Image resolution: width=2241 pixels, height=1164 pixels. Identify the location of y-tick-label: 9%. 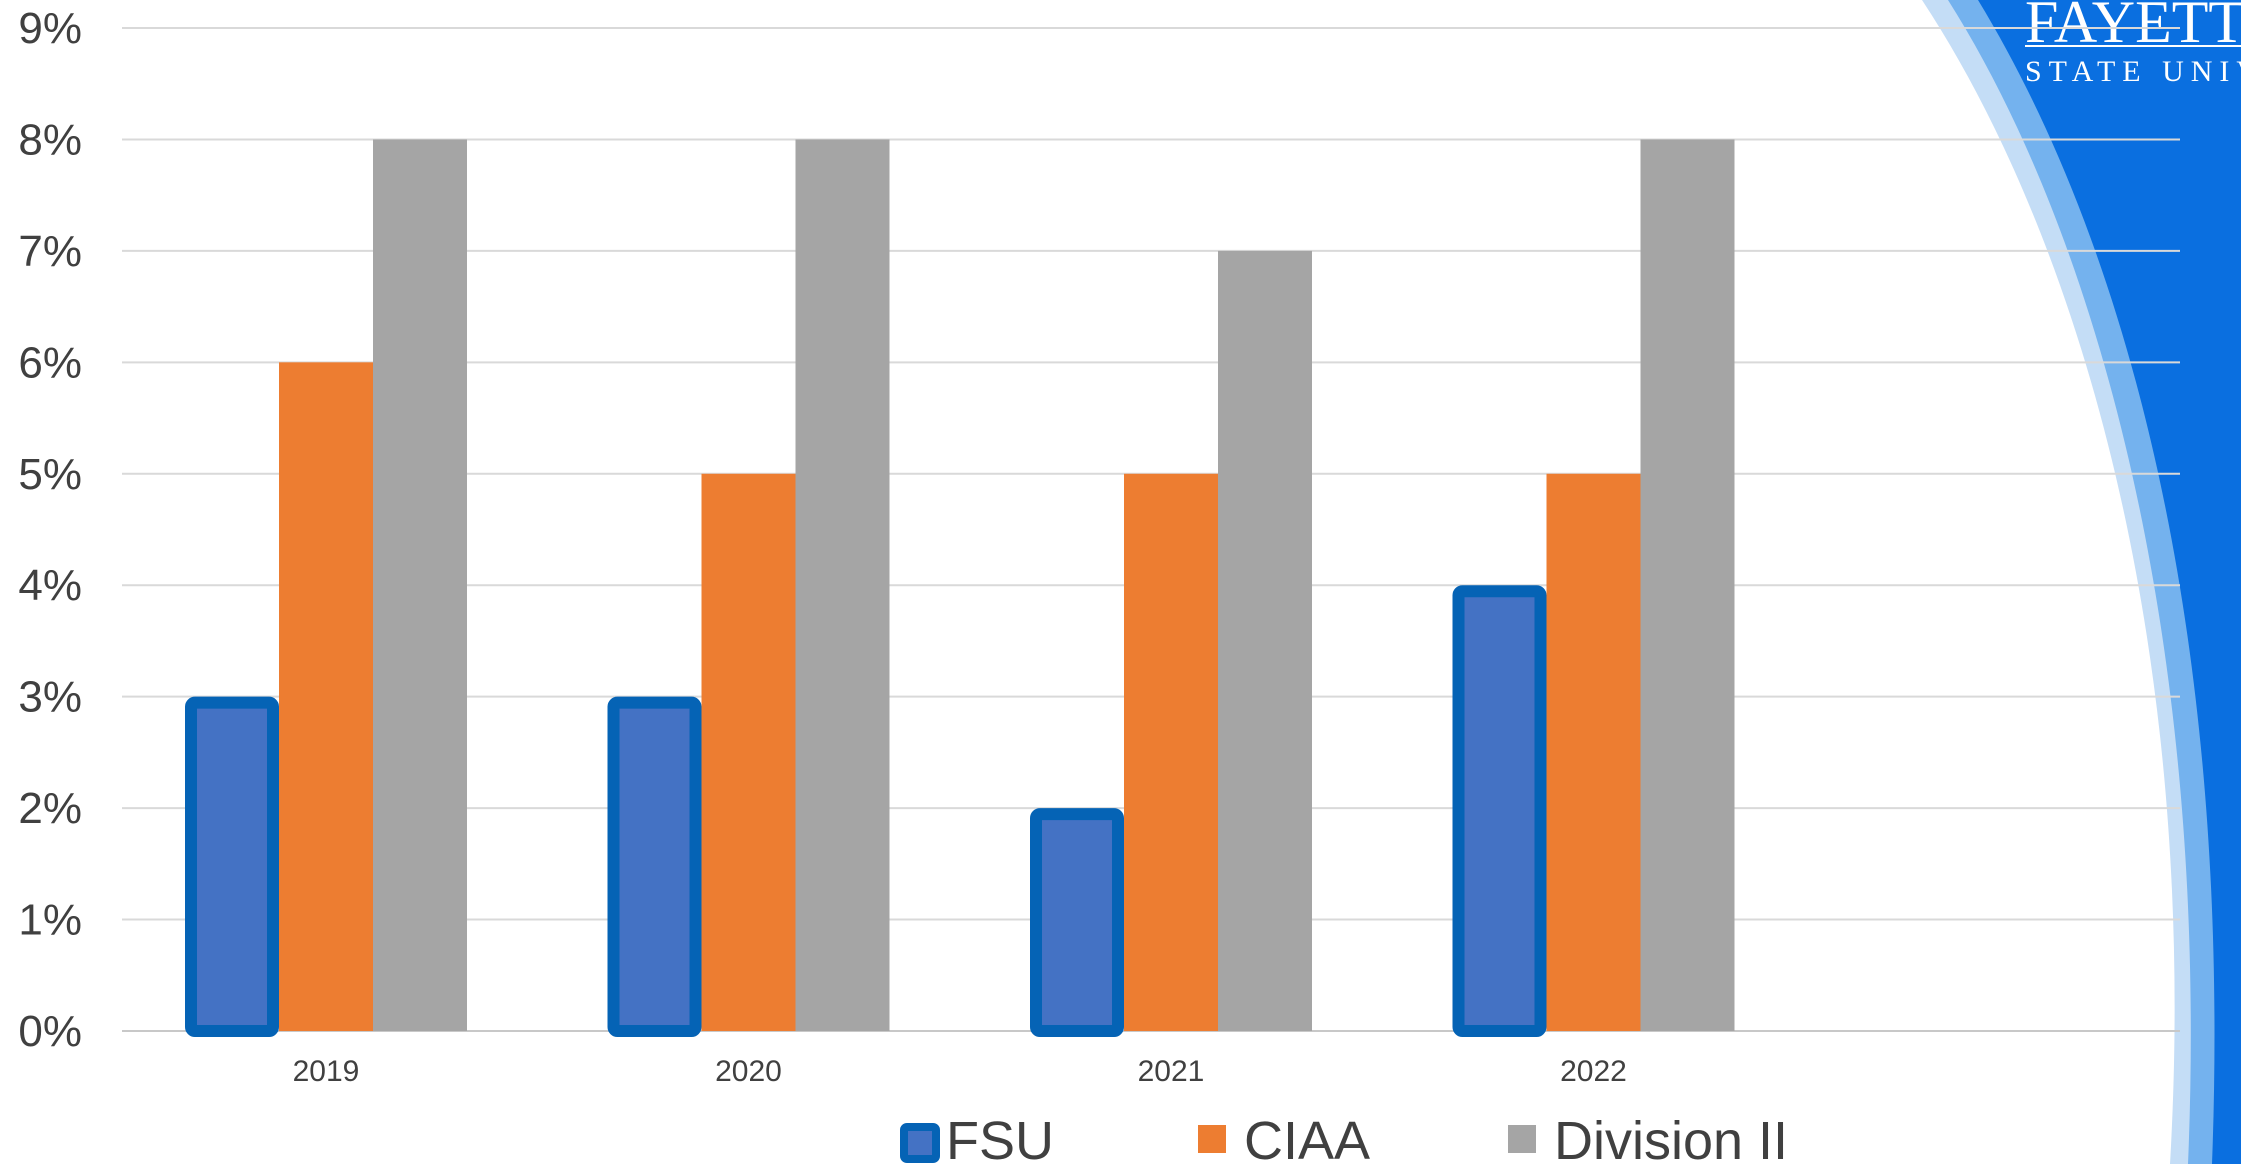
(50, 28).